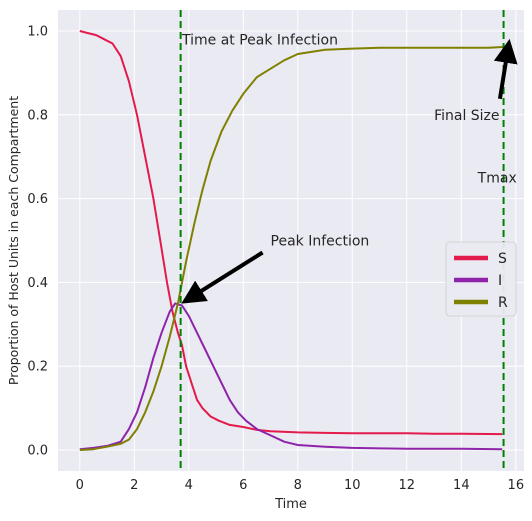 This screenshot has width=532, height=521. Describe the element at coordinates (37, 115) in the screenshot. I see `y-tick-label: 0.8` at that location.